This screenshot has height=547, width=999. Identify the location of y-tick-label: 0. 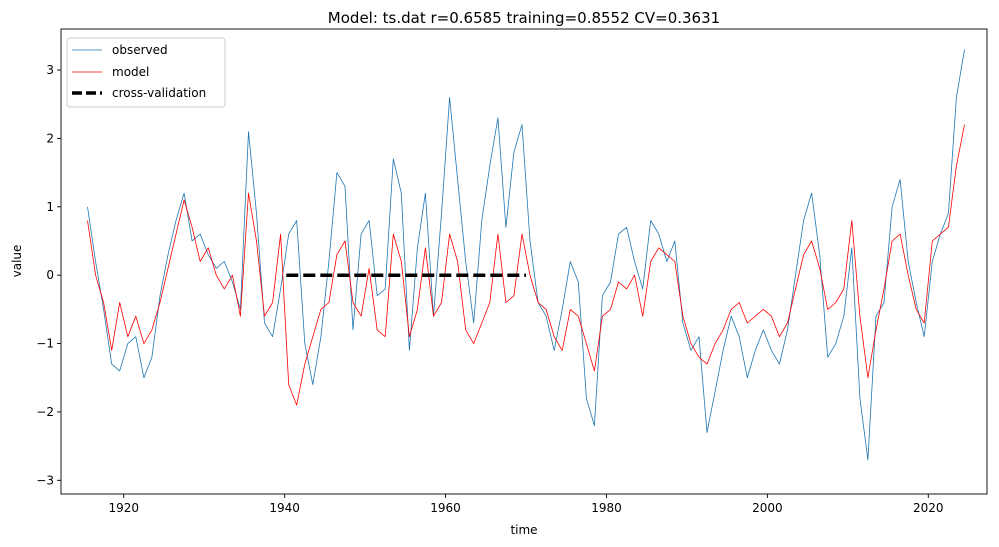
(50, 275).